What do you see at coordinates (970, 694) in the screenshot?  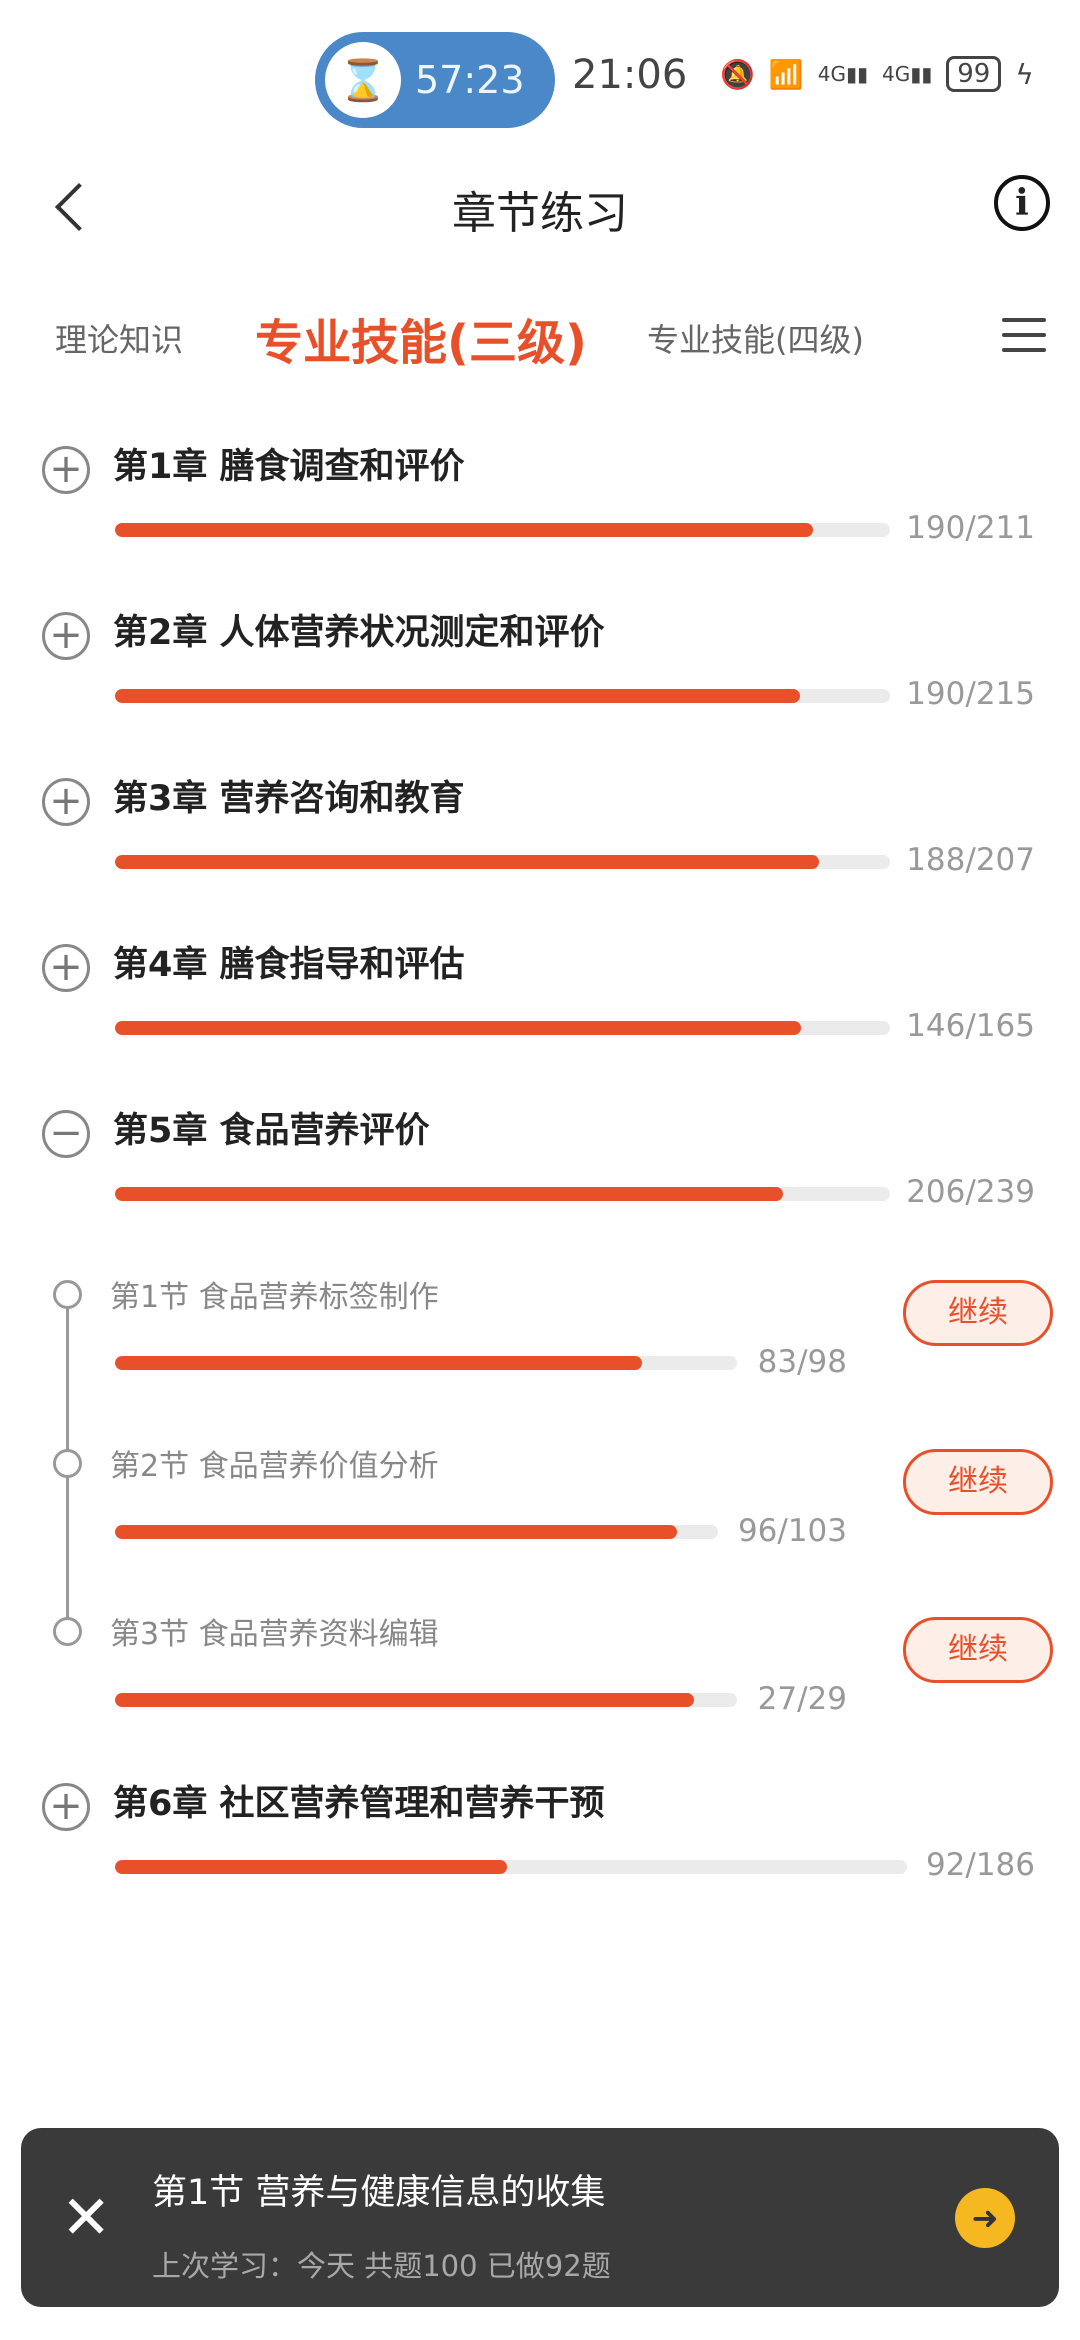 I see `chapter-count: 190/215` at bounding box center [970, 694].